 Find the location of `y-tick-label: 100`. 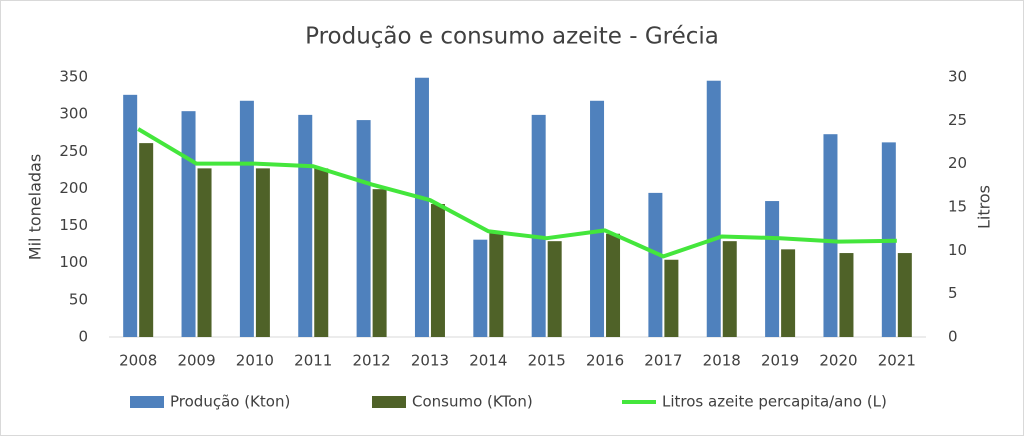

y-tick-label: 100 is located at coordinates (73, 262).